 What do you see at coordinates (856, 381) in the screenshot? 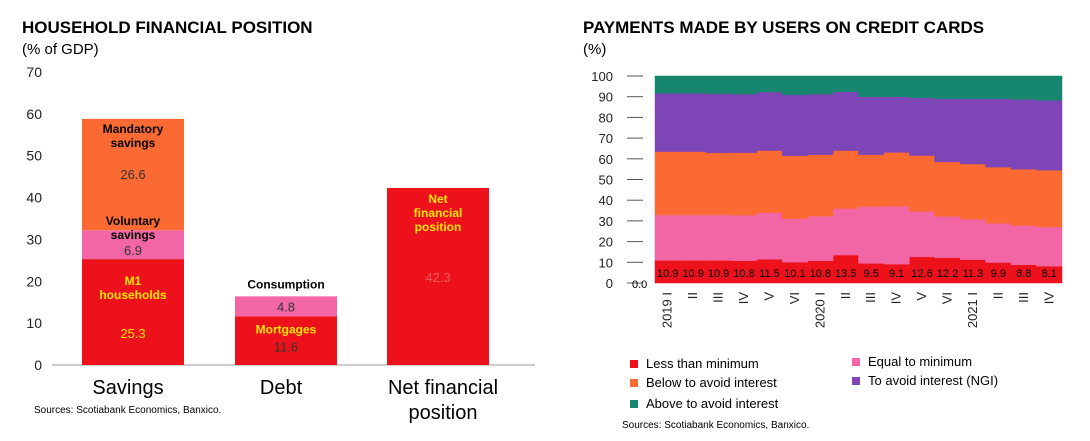
I see `legend-swatch-to-avoid-interest-ngi` at bounding box center [856, 381].